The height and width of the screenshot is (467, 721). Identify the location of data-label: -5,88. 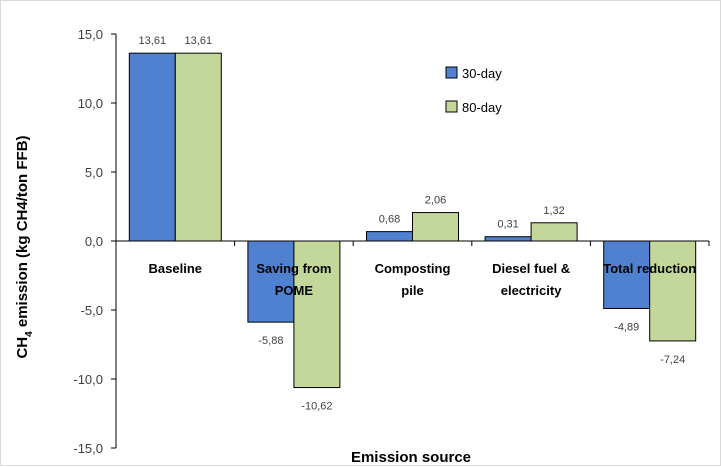
(270, 341).